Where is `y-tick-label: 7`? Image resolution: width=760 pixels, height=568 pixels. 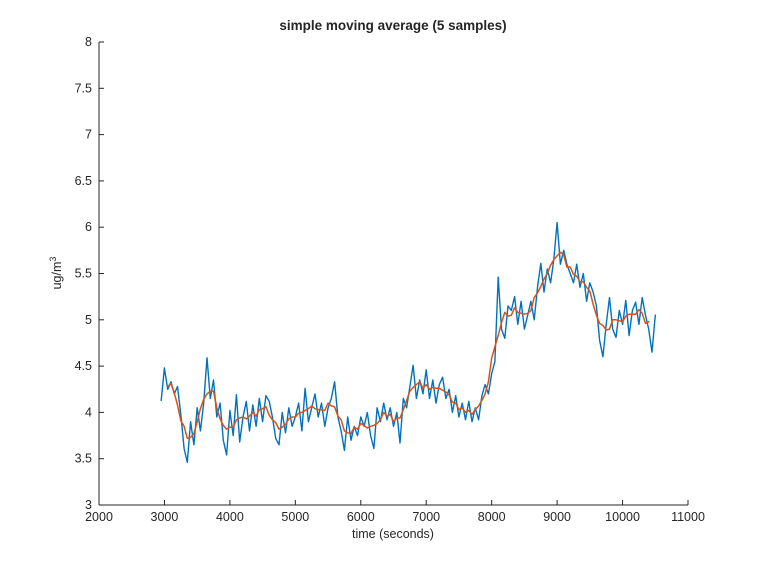 y-tick-label: 7 is located at coordinates (88, 135).